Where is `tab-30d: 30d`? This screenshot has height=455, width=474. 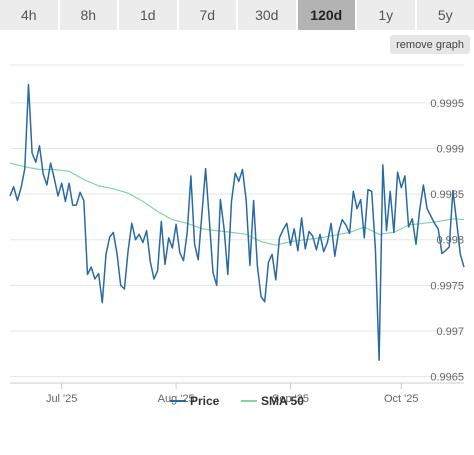
tab-30d: 30d is located at coordinates (267, 15).